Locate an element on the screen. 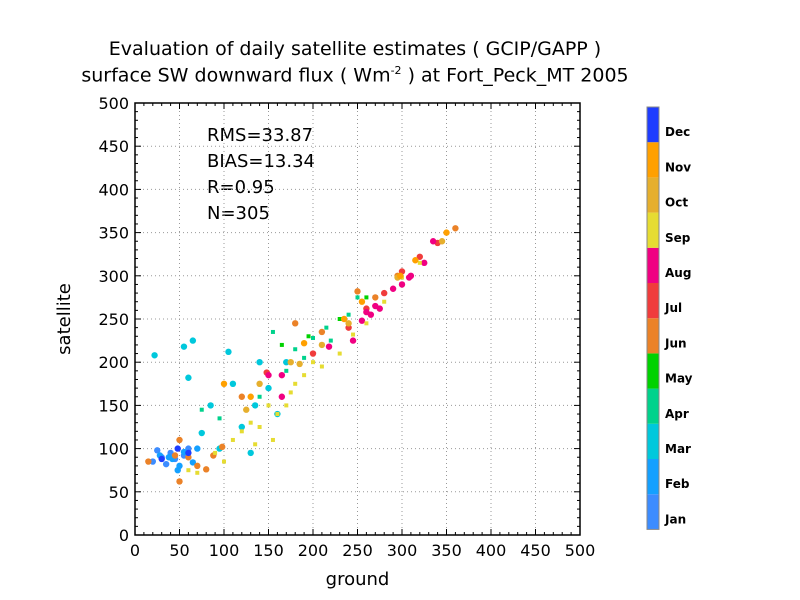  legend-label: Jan is located at coordinates (675, 519).